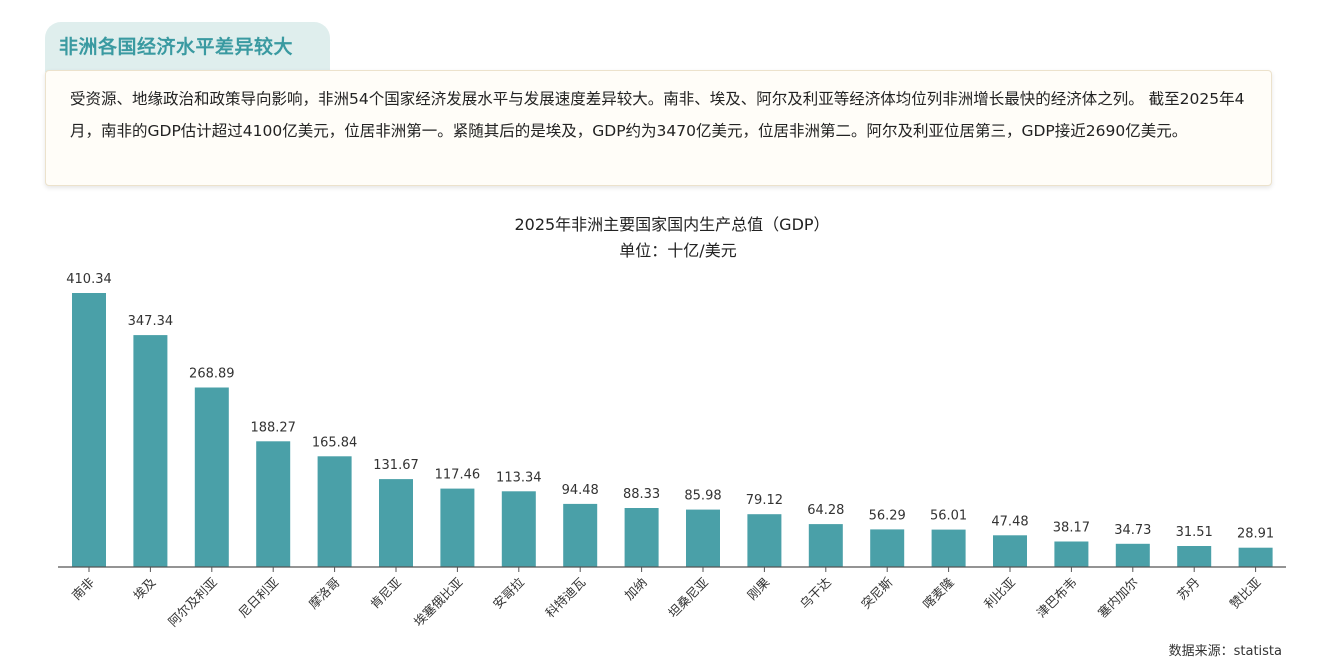 Image resolution: width=1320 pixels, height=664 pixels. What do you see at coordinates (1188, 589) in the screenshot?
I see `x-tick-label: 苏丹` at bounding box center [1188, 589].